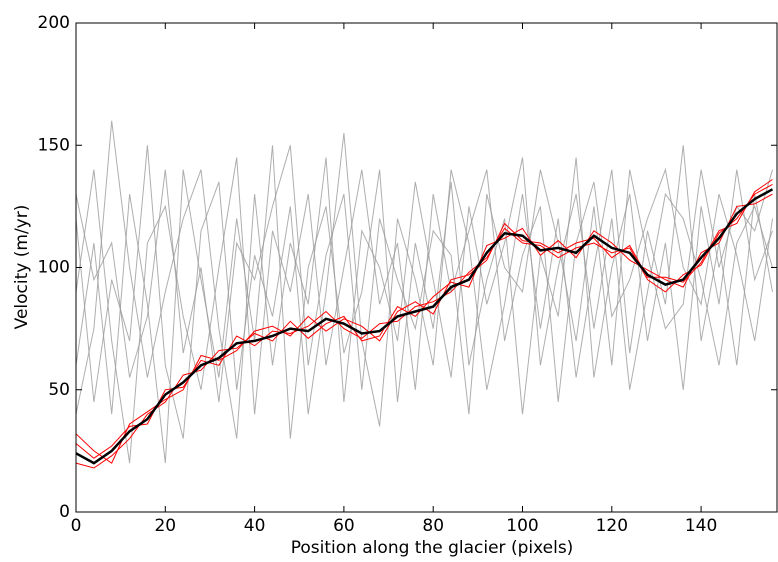 Image resolution: width=778 pixels, height=562 pixels. I want to click on y-axis-label: Velocity (m/yr), so click(22, 267).